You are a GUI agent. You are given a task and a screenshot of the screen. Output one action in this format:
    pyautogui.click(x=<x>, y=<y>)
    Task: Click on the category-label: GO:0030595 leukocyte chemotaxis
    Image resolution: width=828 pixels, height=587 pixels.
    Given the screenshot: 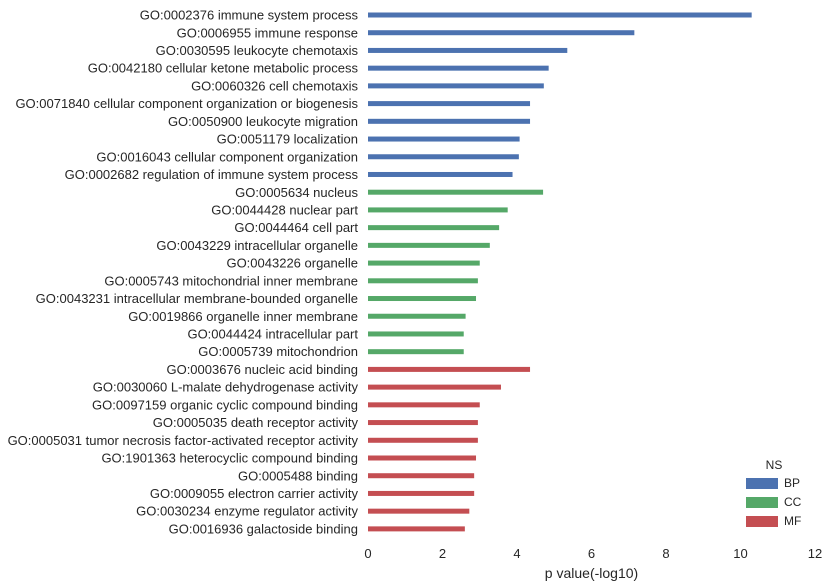 What is the action you would take?
    pyautogui.click(x=257, y=50)
    